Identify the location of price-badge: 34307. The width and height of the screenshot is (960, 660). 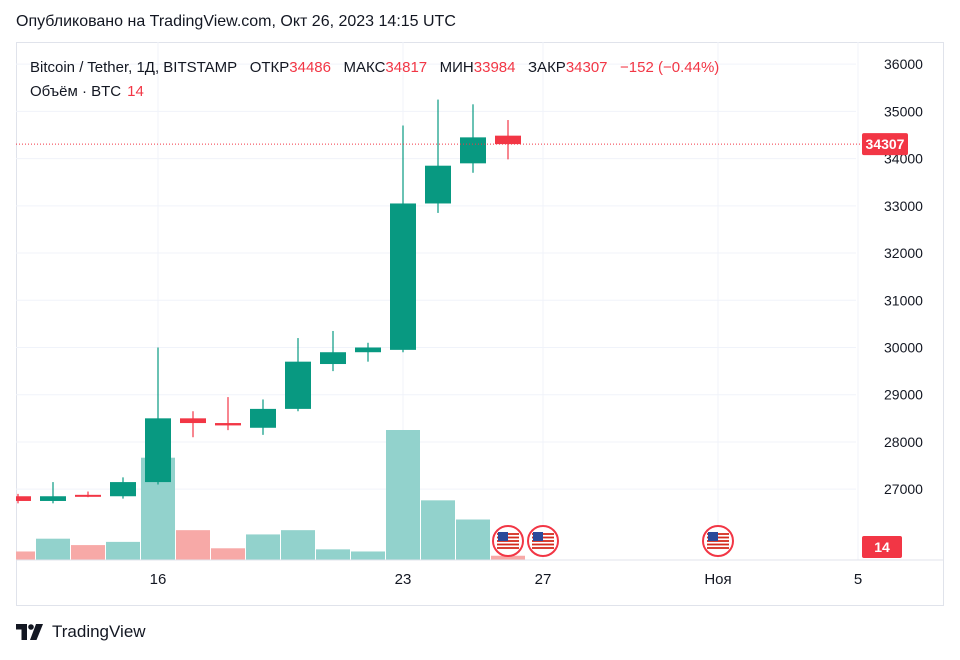
(885, 144).